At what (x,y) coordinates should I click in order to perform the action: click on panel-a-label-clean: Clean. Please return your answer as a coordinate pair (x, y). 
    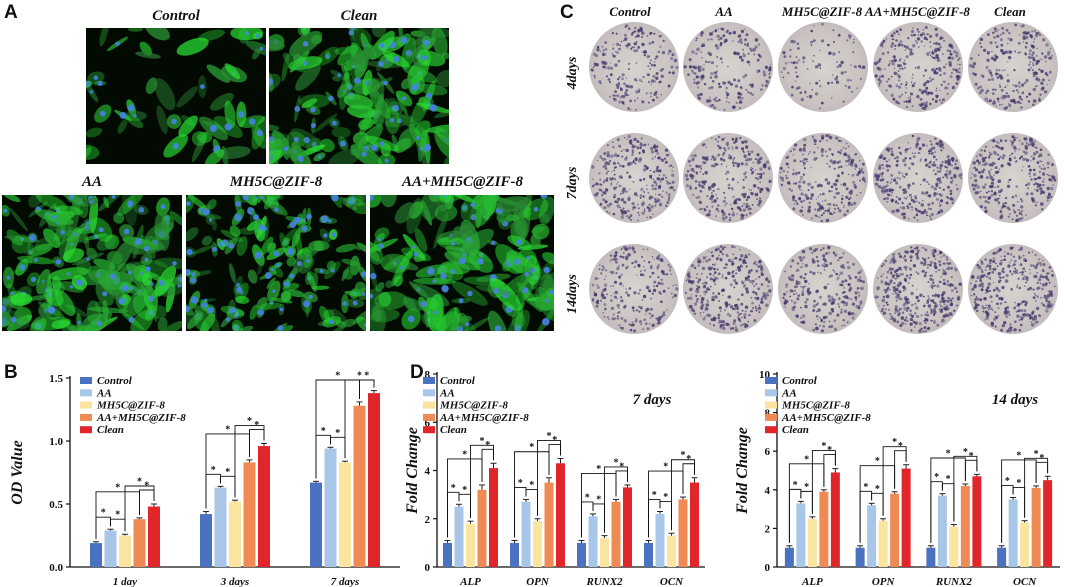
    Looking at the image, I should click on (359, 16).